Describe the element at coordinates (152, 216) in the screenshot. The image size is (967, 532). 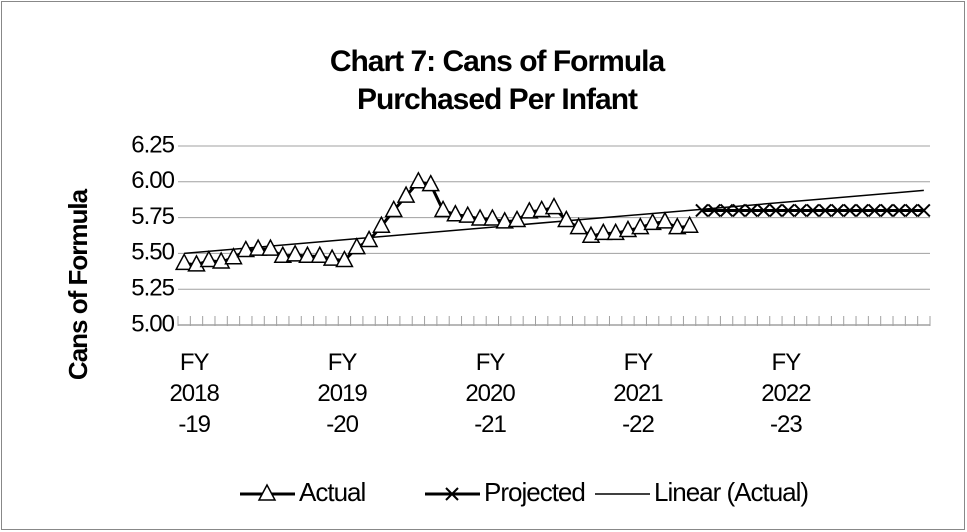
I see `y-tick-label: 5.75` at that location.